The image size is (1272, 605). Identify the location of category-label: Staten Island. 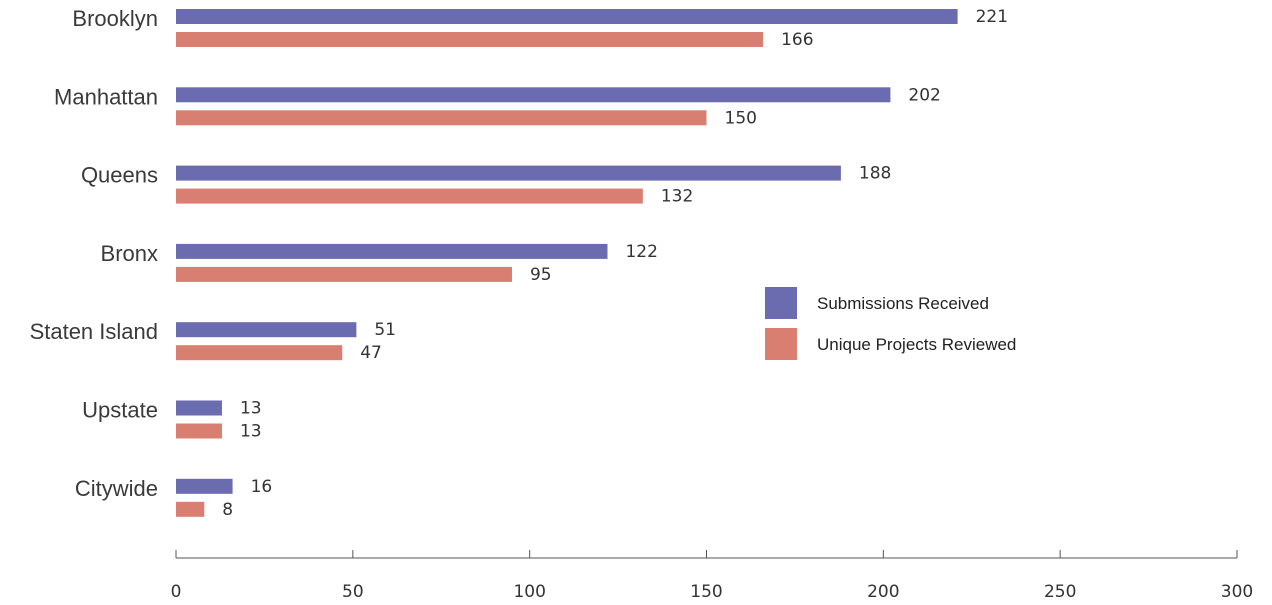
(94, 331).